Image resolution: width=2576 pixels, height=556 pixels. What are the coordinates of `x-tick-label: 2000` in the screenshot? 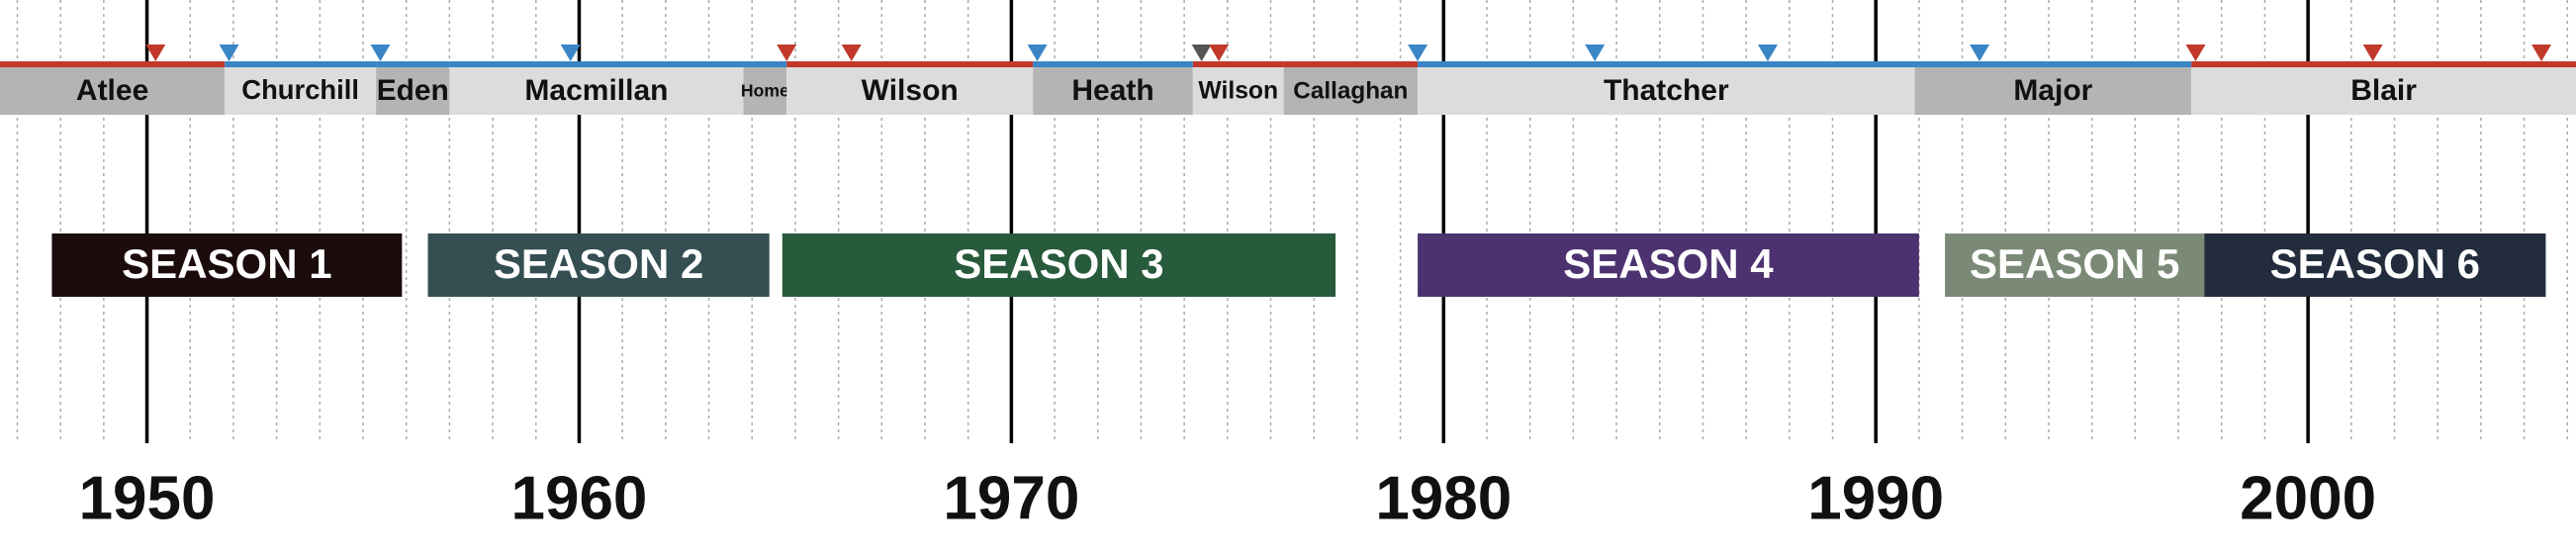 It's located at (2308, 498).